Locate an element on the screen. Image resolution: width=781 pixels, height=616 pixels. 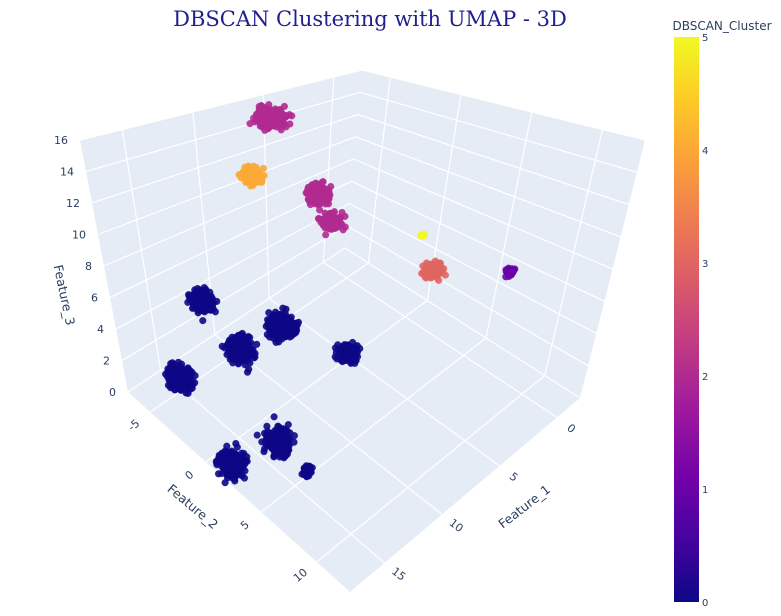
z-tick-label: 0 is located at coordinates (112, 392).